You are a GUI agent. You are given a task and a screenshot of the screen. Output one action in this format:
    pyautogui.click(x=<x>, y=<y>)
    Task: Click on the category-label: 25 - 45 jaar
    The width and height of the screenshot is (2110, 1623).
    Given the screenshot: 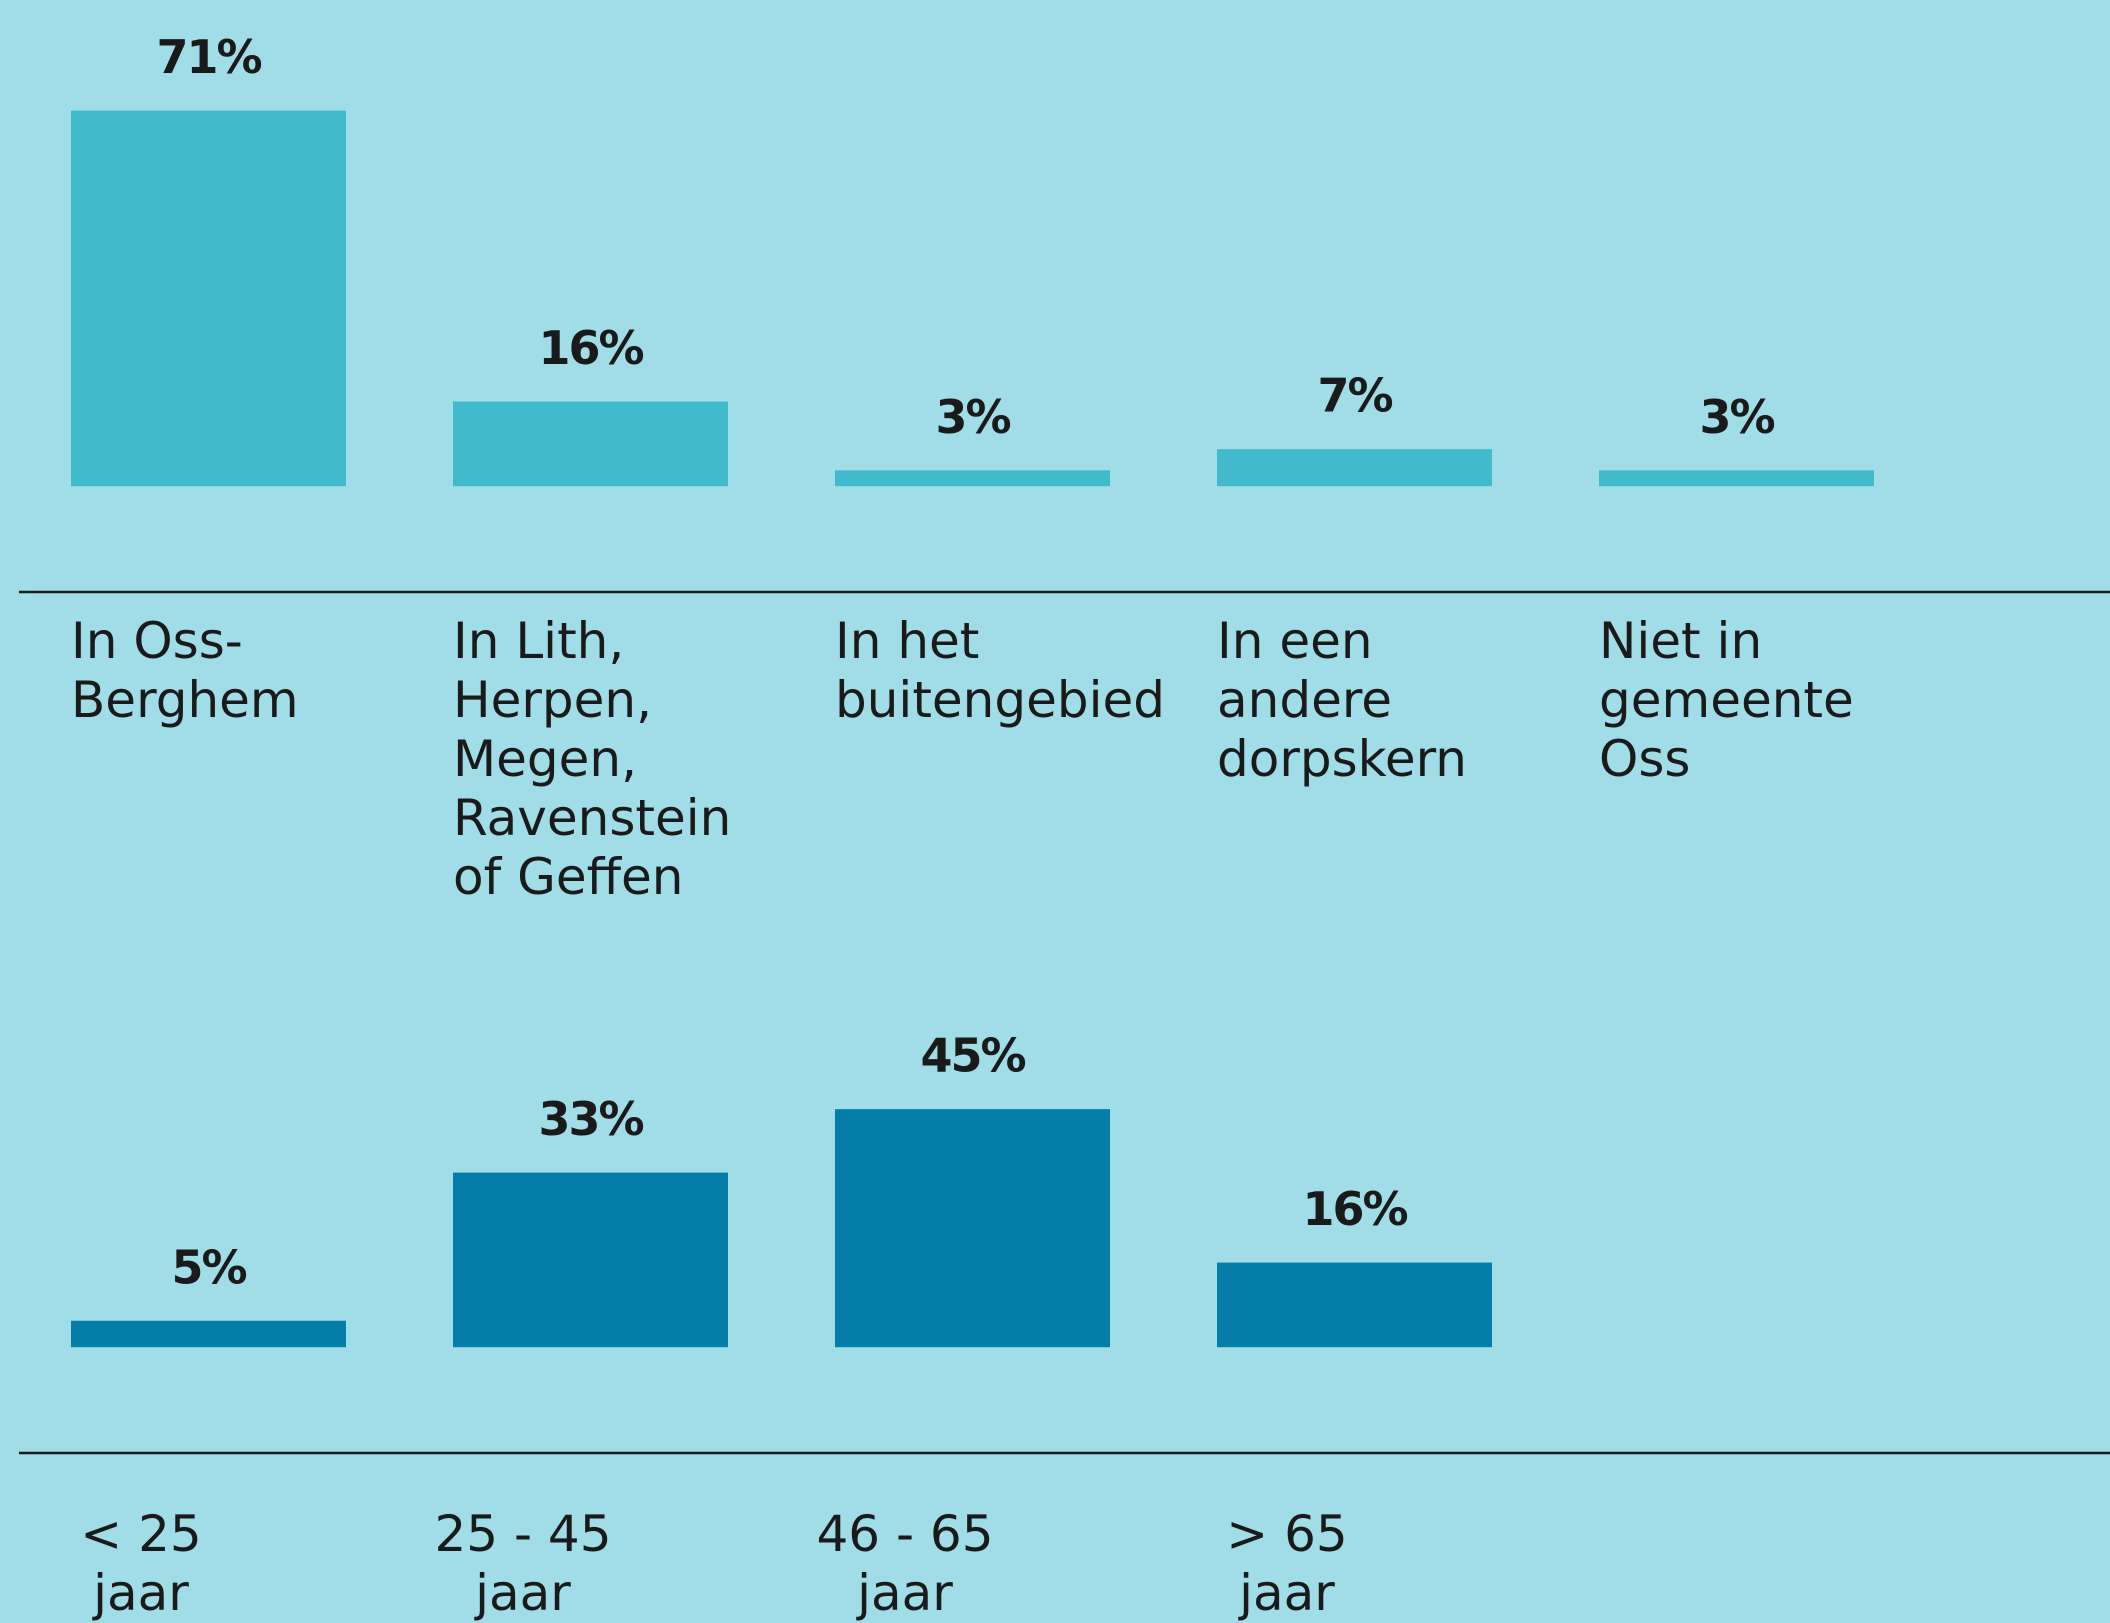 What is the action you would take?
    pyautogui.click(x=523, y=1563)
    